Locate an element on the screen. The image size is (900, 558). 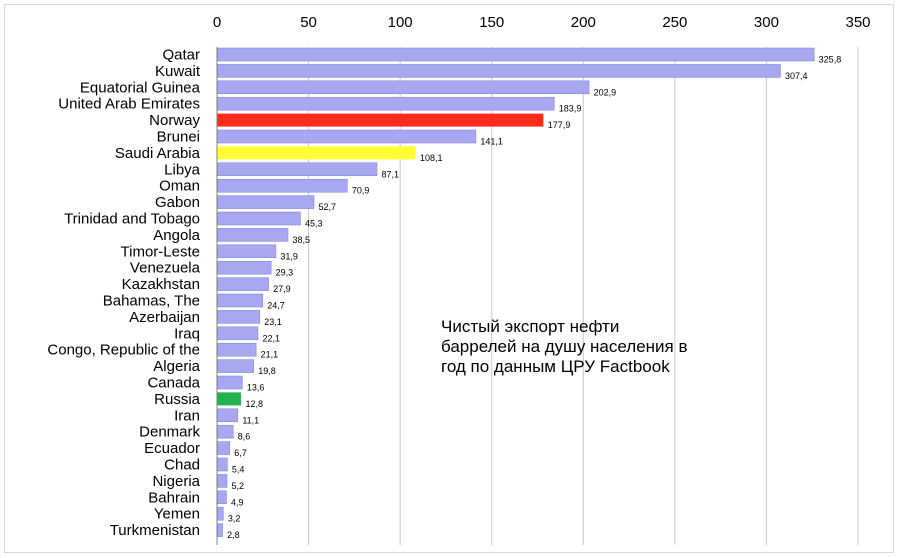
category-label-canada: Canada is located at coordinates (173, 383).